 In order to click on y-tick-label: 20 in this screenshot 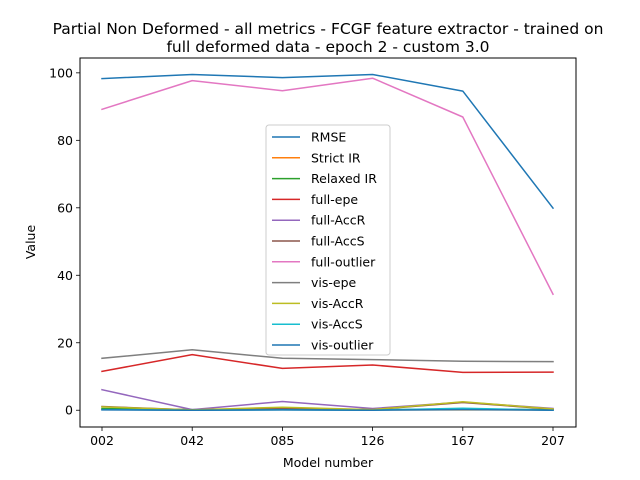, I will do `click(65, 342)`.